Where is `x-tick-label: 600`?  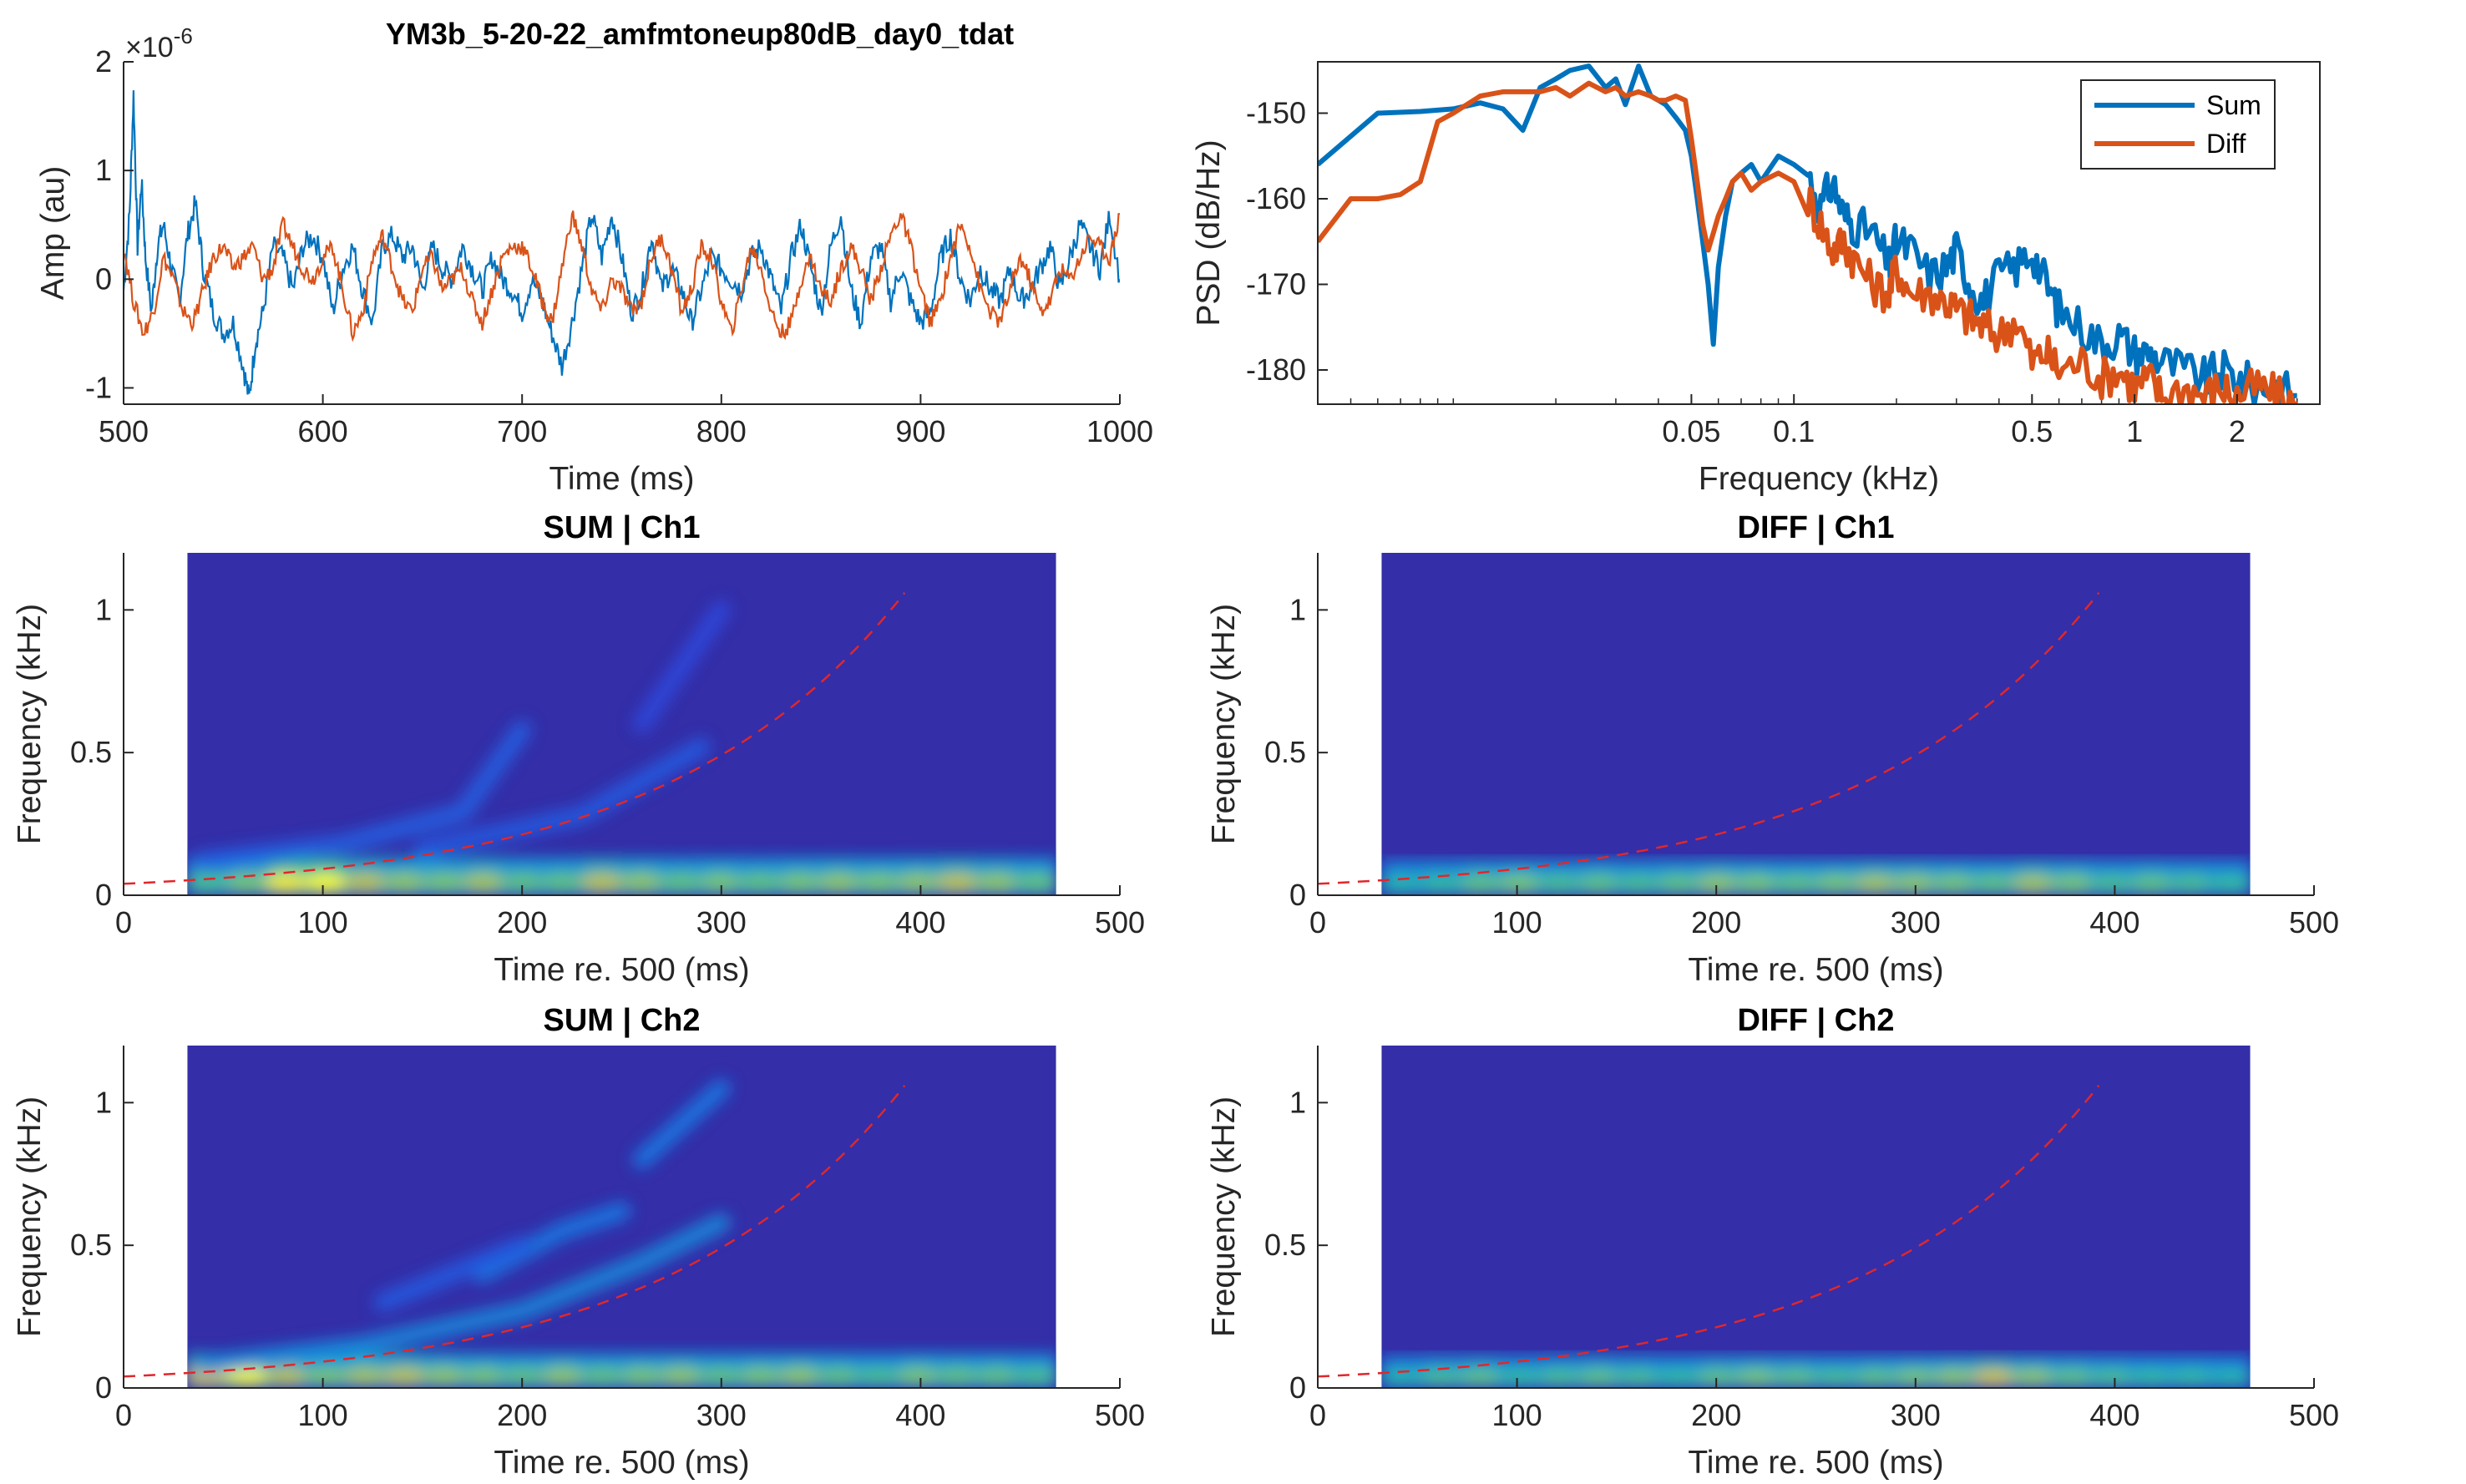 x-tick-label: 600 is located at coordinates (323, 431).